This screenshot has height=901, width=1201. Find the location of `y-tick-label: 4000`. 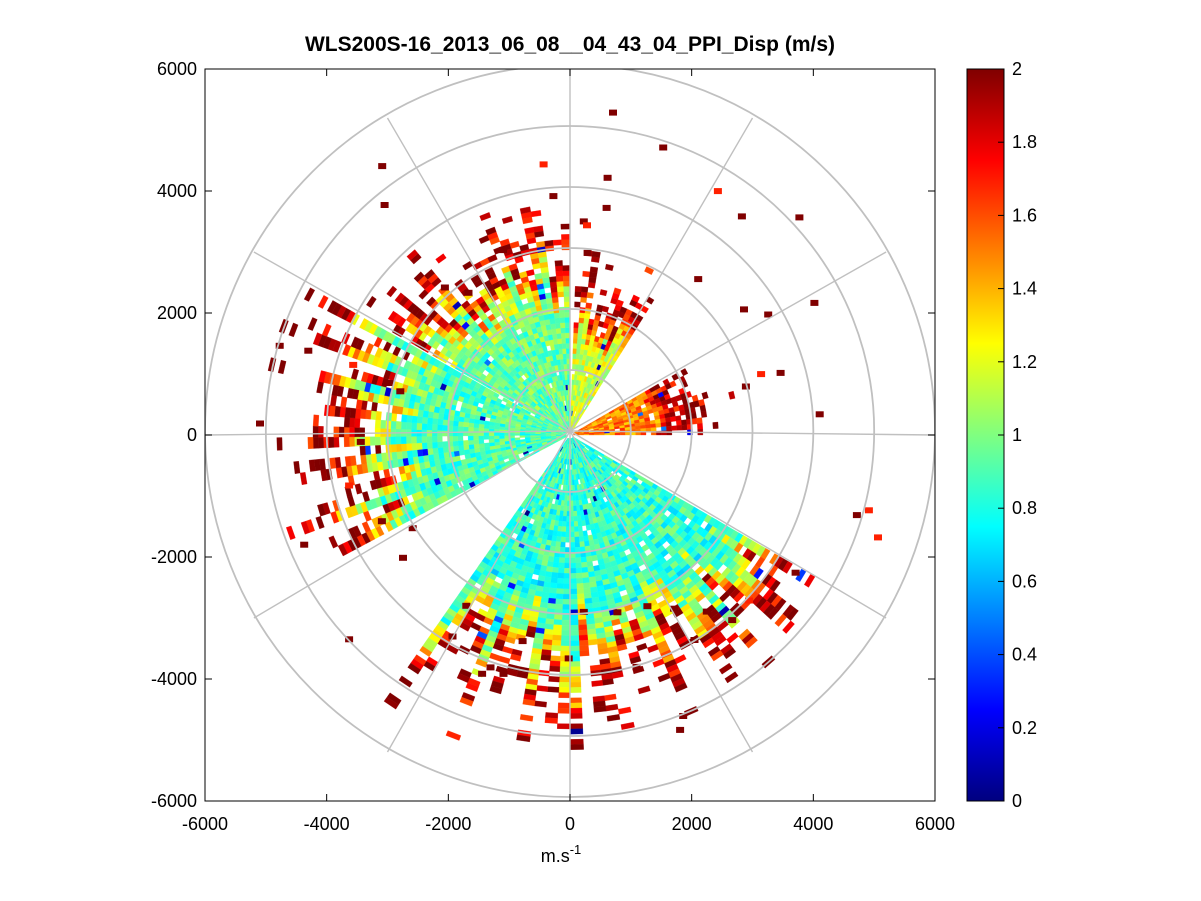

y-tick-label: 4000 is located at coordinates (177, 191).